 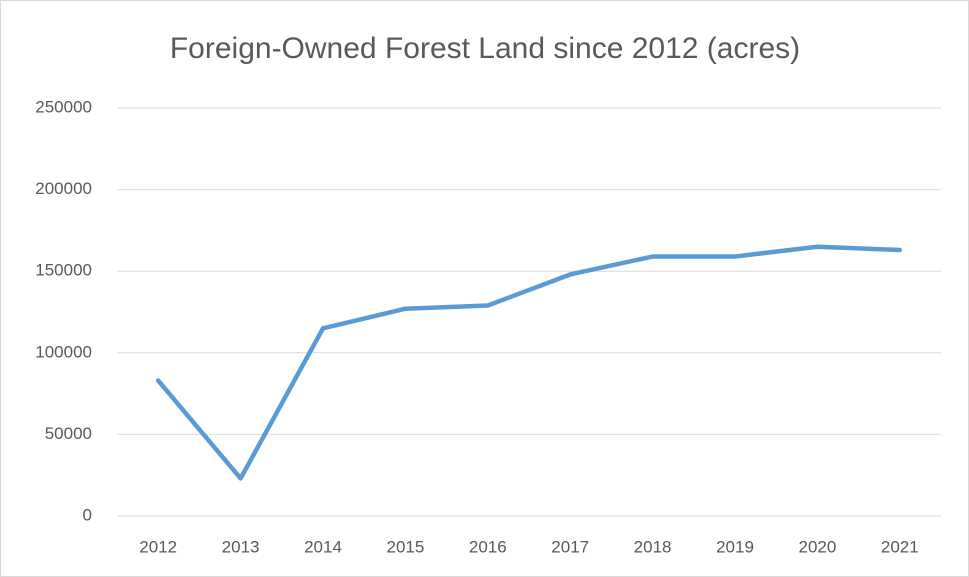 What do you see at coordinates (87, 514) in the screenshot?
I see `y-tick-label: 0` at bounding box center [87, 514].